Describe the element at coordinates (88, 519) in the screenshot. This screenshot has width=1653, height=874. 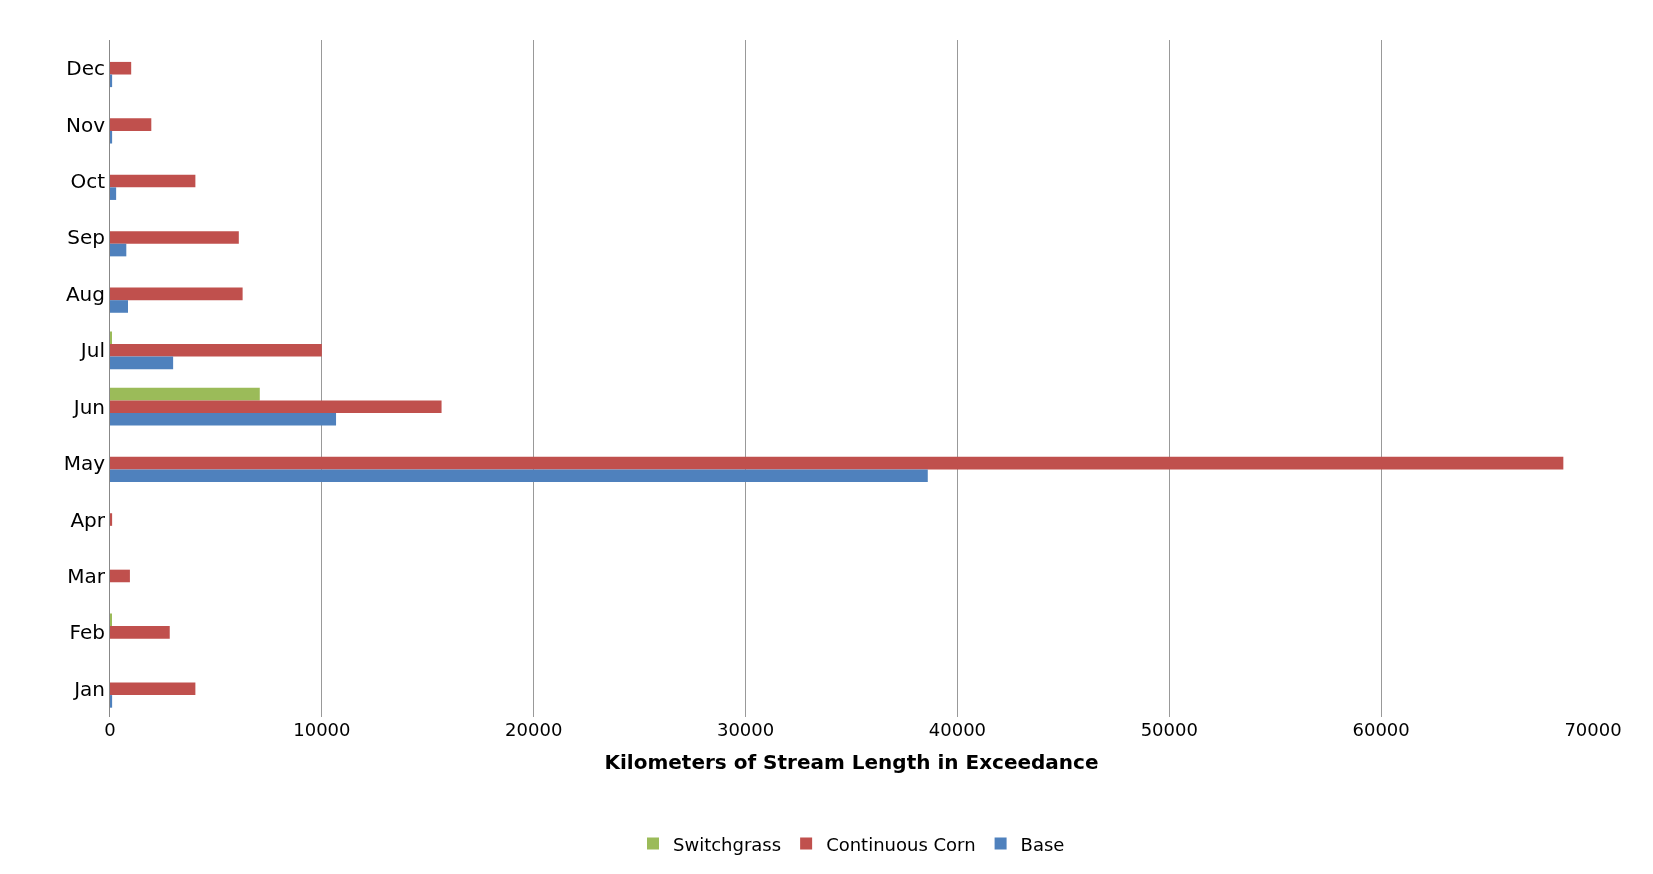
I see `y-tick-label: Apr` at that location.